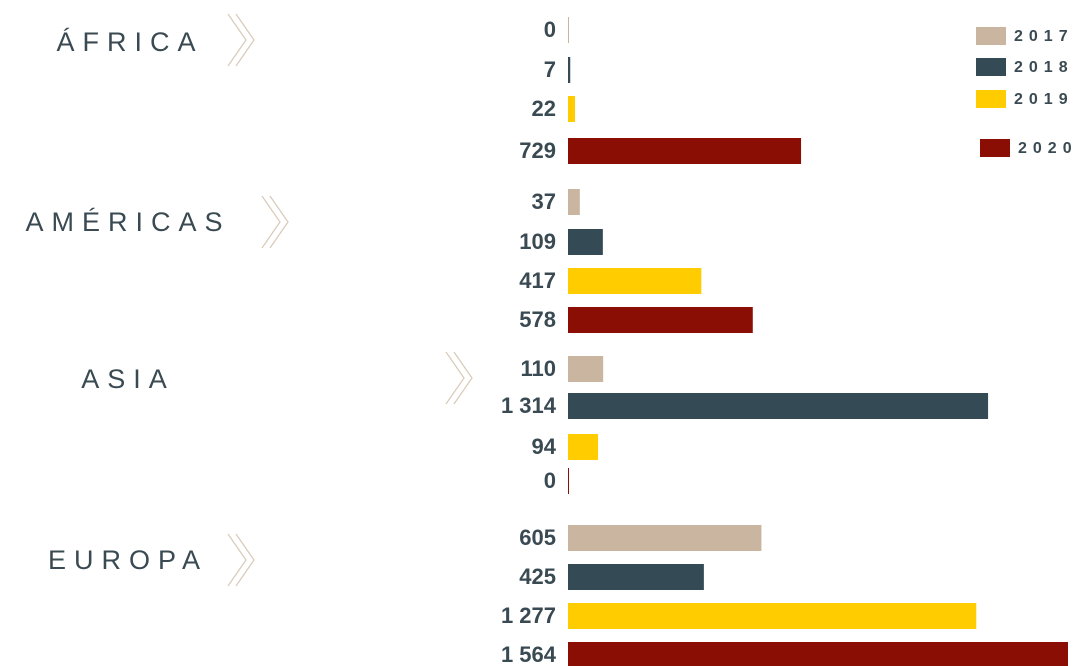 The image size is (1088, 666). What do you see at coordinates (537, 150) in the screenshot?
I see `value-label: 729` at bounding box center [537, 150].